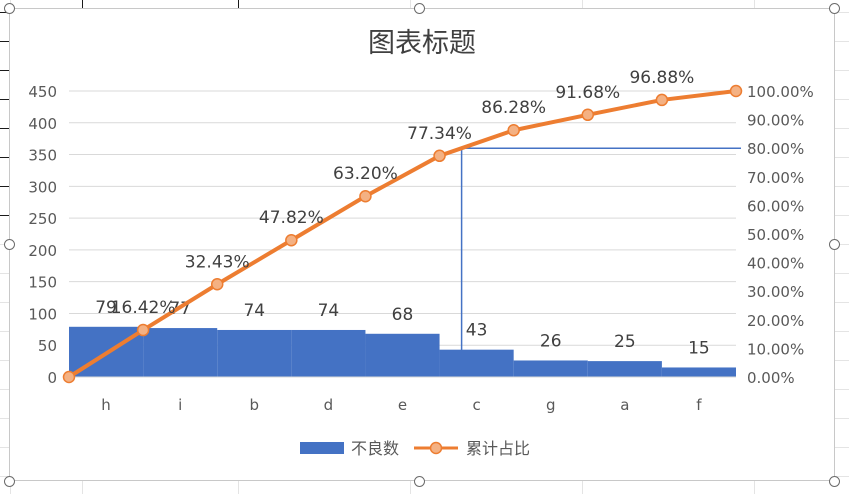  Describe the element at coordinates (329, 405) in the screenshot. I see `category-label: d` at that location.